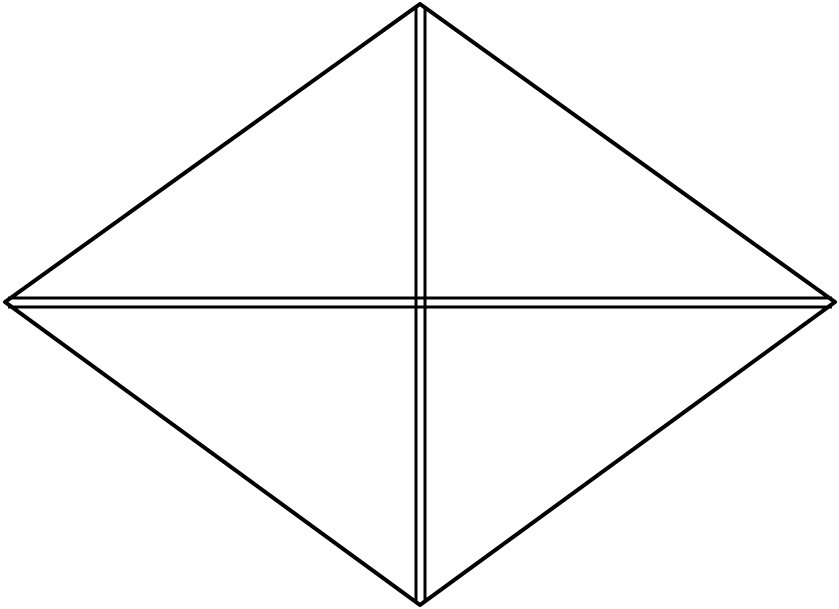 The image size is (839, 609). I want to click on center-crossing-gap, so click(420, 302).